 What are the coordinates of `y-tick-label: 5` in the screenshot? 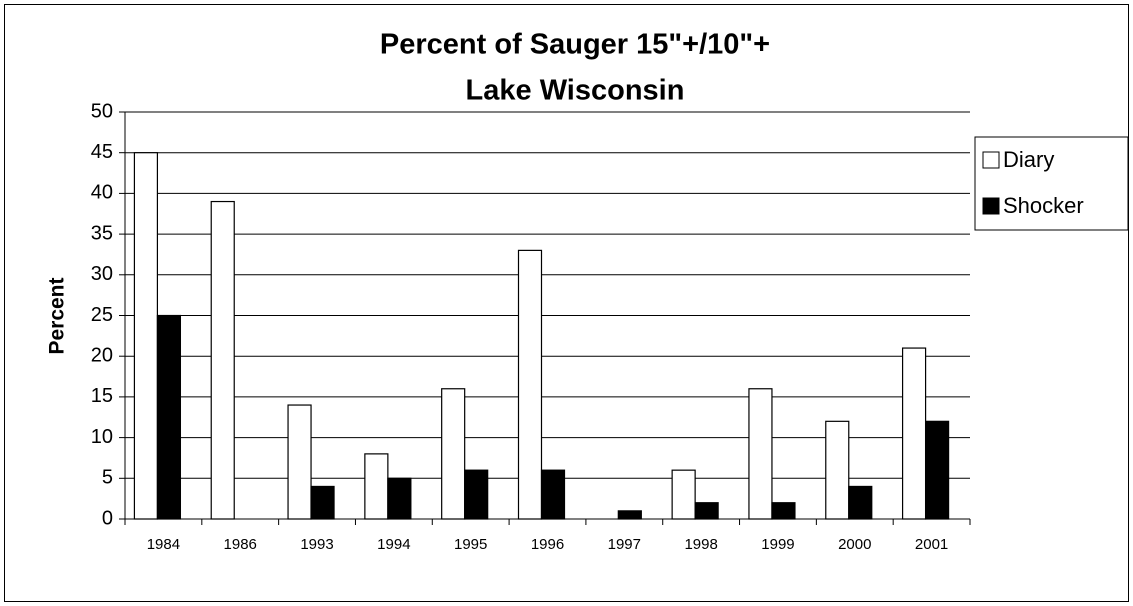 It's located at (107, 478).